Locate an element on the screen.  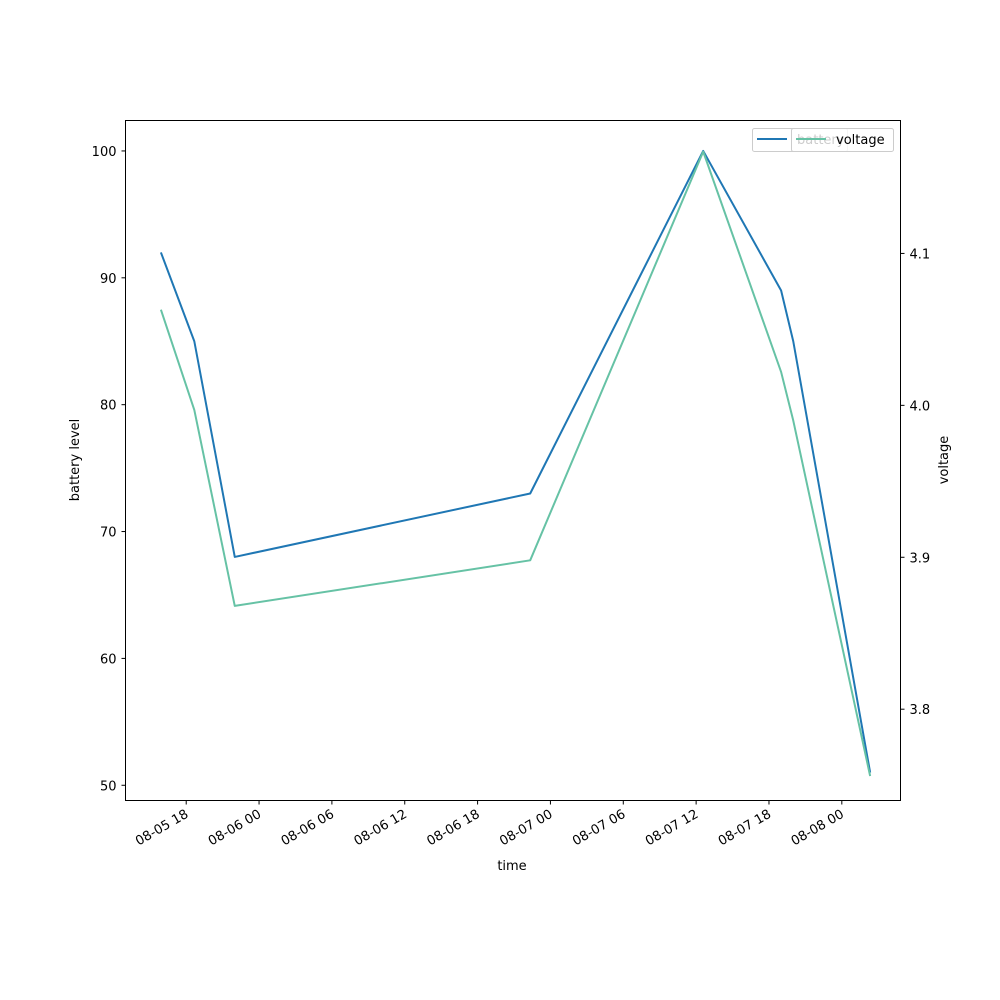
y-right-tick-label: 3.8 is located at coordinates (920, 710).